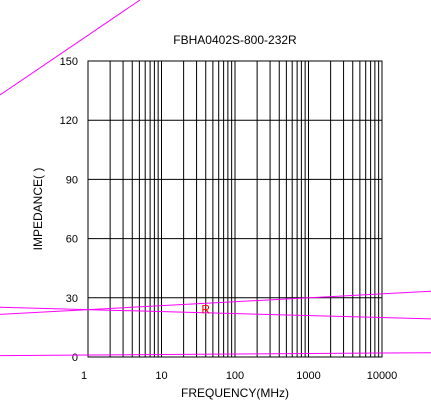 The image size is (431, 416). I want to click on x-tick-label: 1000, so click(308, 376).